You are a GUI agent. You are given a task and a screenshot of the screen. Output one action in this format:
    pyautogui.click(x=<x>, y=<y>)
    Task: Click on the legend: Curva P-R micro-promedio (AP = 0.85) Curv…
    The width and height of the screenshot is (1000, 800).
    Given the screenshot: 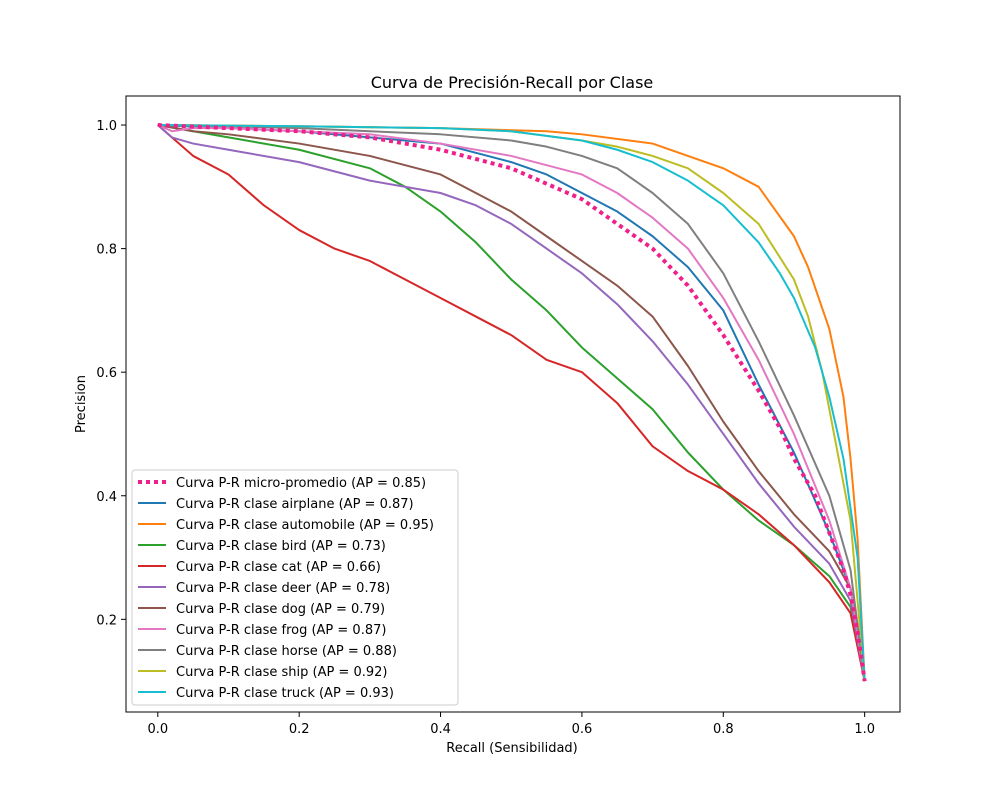 What is the action you would take?
    pyautogui.click(x=295, y=587)
    